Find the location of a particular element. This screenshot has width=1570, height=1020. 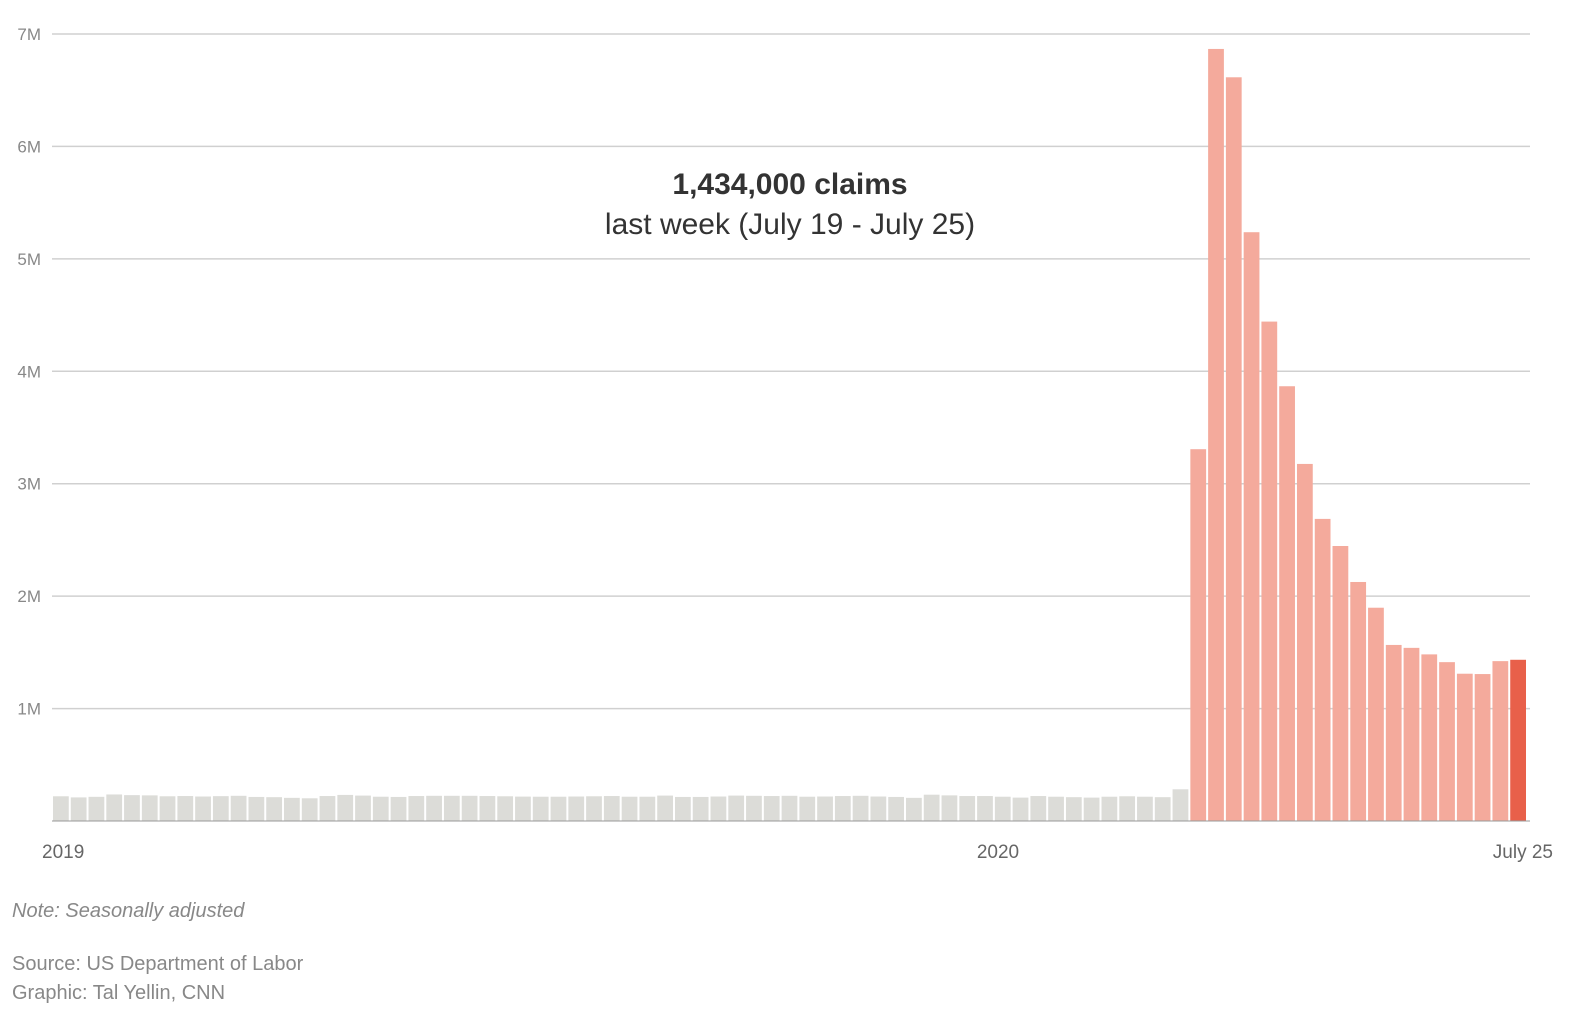

footnote: Note: Seasonally adjusted is located at coordinates (128, 911).